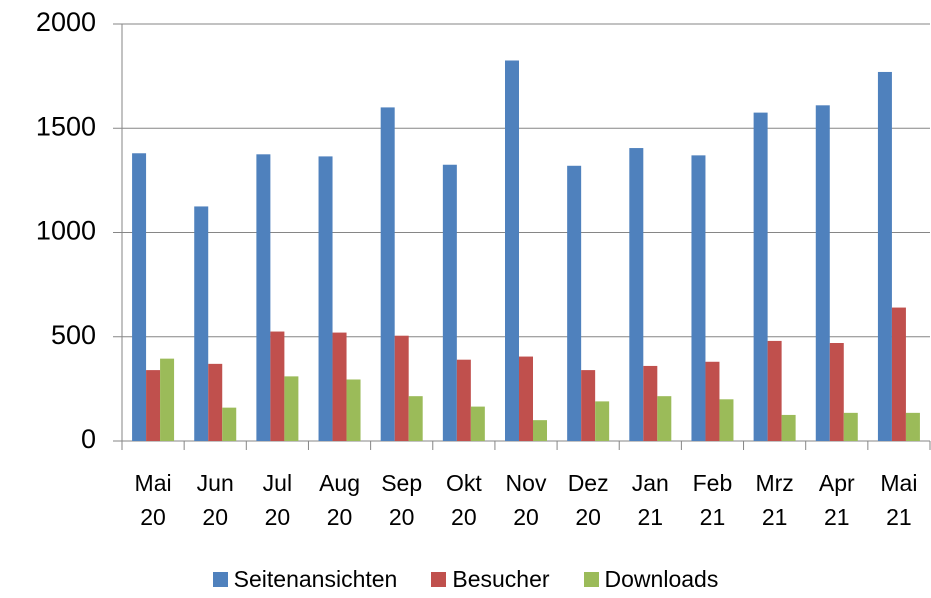 This screenshot has height=598, width=931. What do you see at coordinates (215, 500) in the screenshot?
I see `x-tick-label: Jun 20` at bounding box center [215, 500].